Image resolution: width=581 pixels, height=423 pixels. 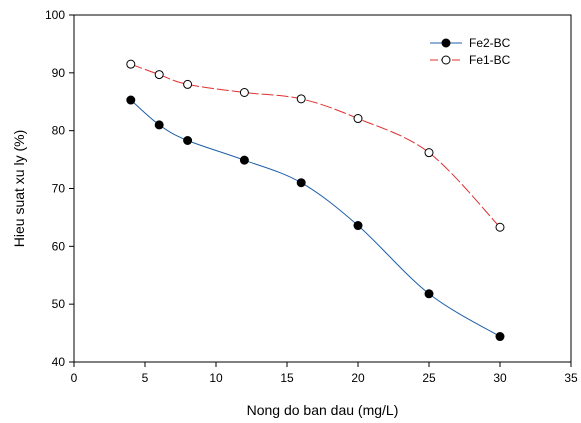 I want to click on legend: Fe2-BC Fe1-BC, so click(x=470, y=51).